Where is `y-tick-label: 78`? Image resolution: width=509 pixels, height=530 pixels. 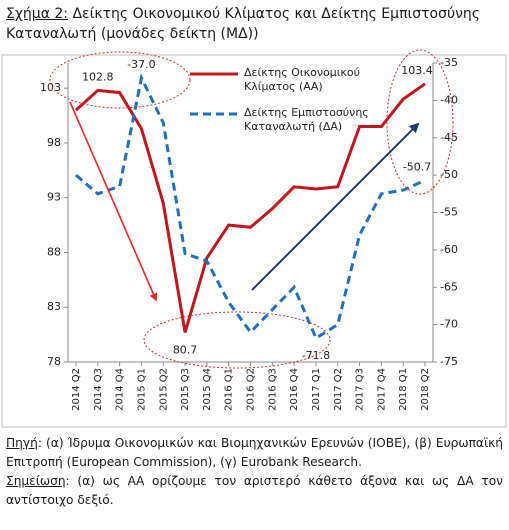 y-tick-label: 78 is located at coordinates (54, 361).